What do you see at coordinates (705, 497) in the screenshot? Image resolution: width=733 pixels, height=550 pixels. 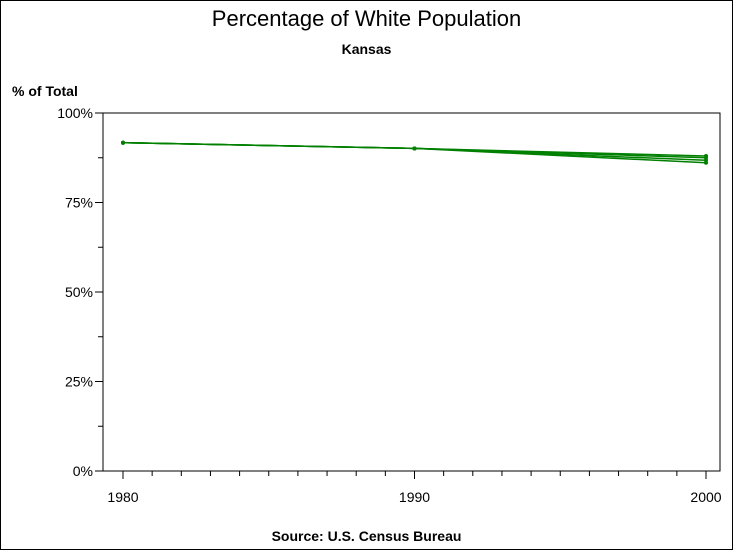 I see `x-tick-label: 2000` at bounding box center [705, 497].